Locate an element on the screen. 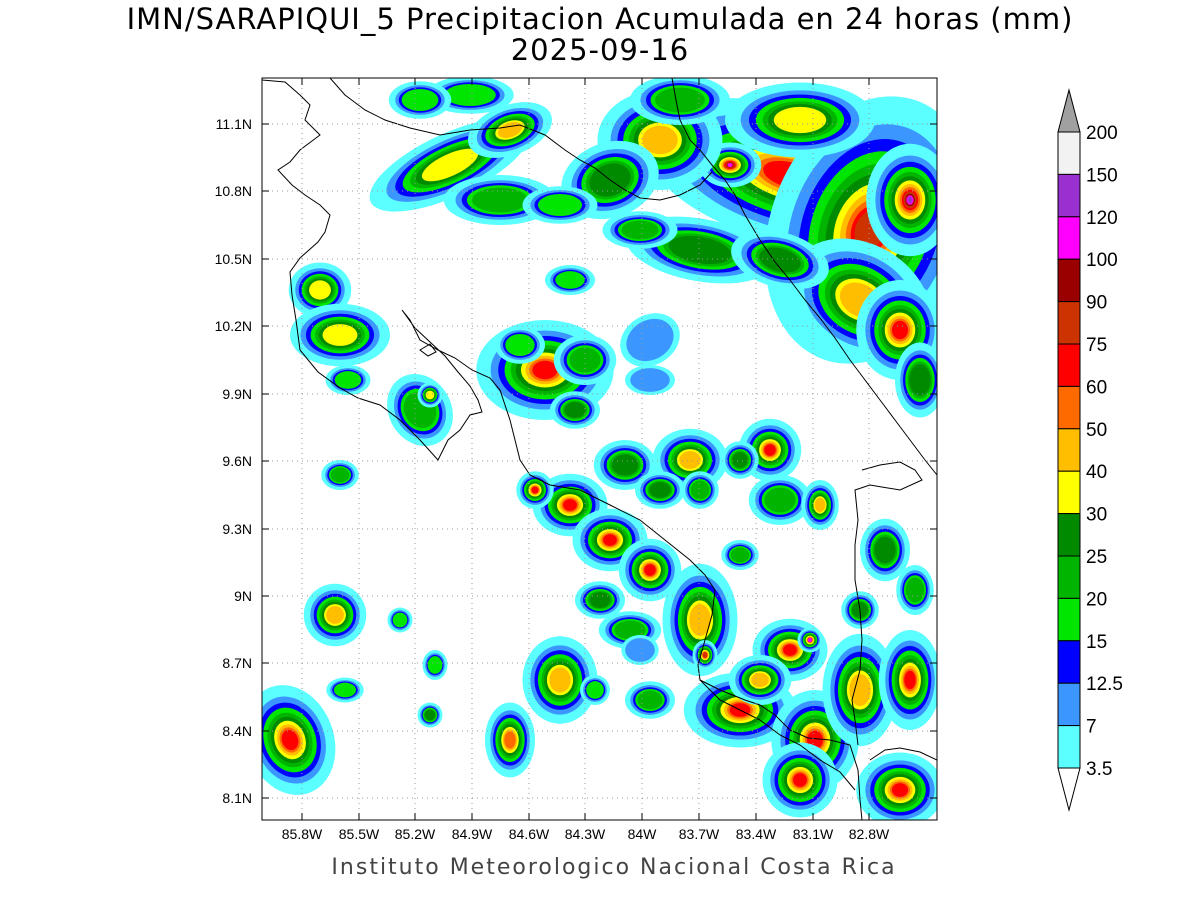 The image size is (1200, 900). colorbar-label: 150 is located at coordinates (1102, 175).